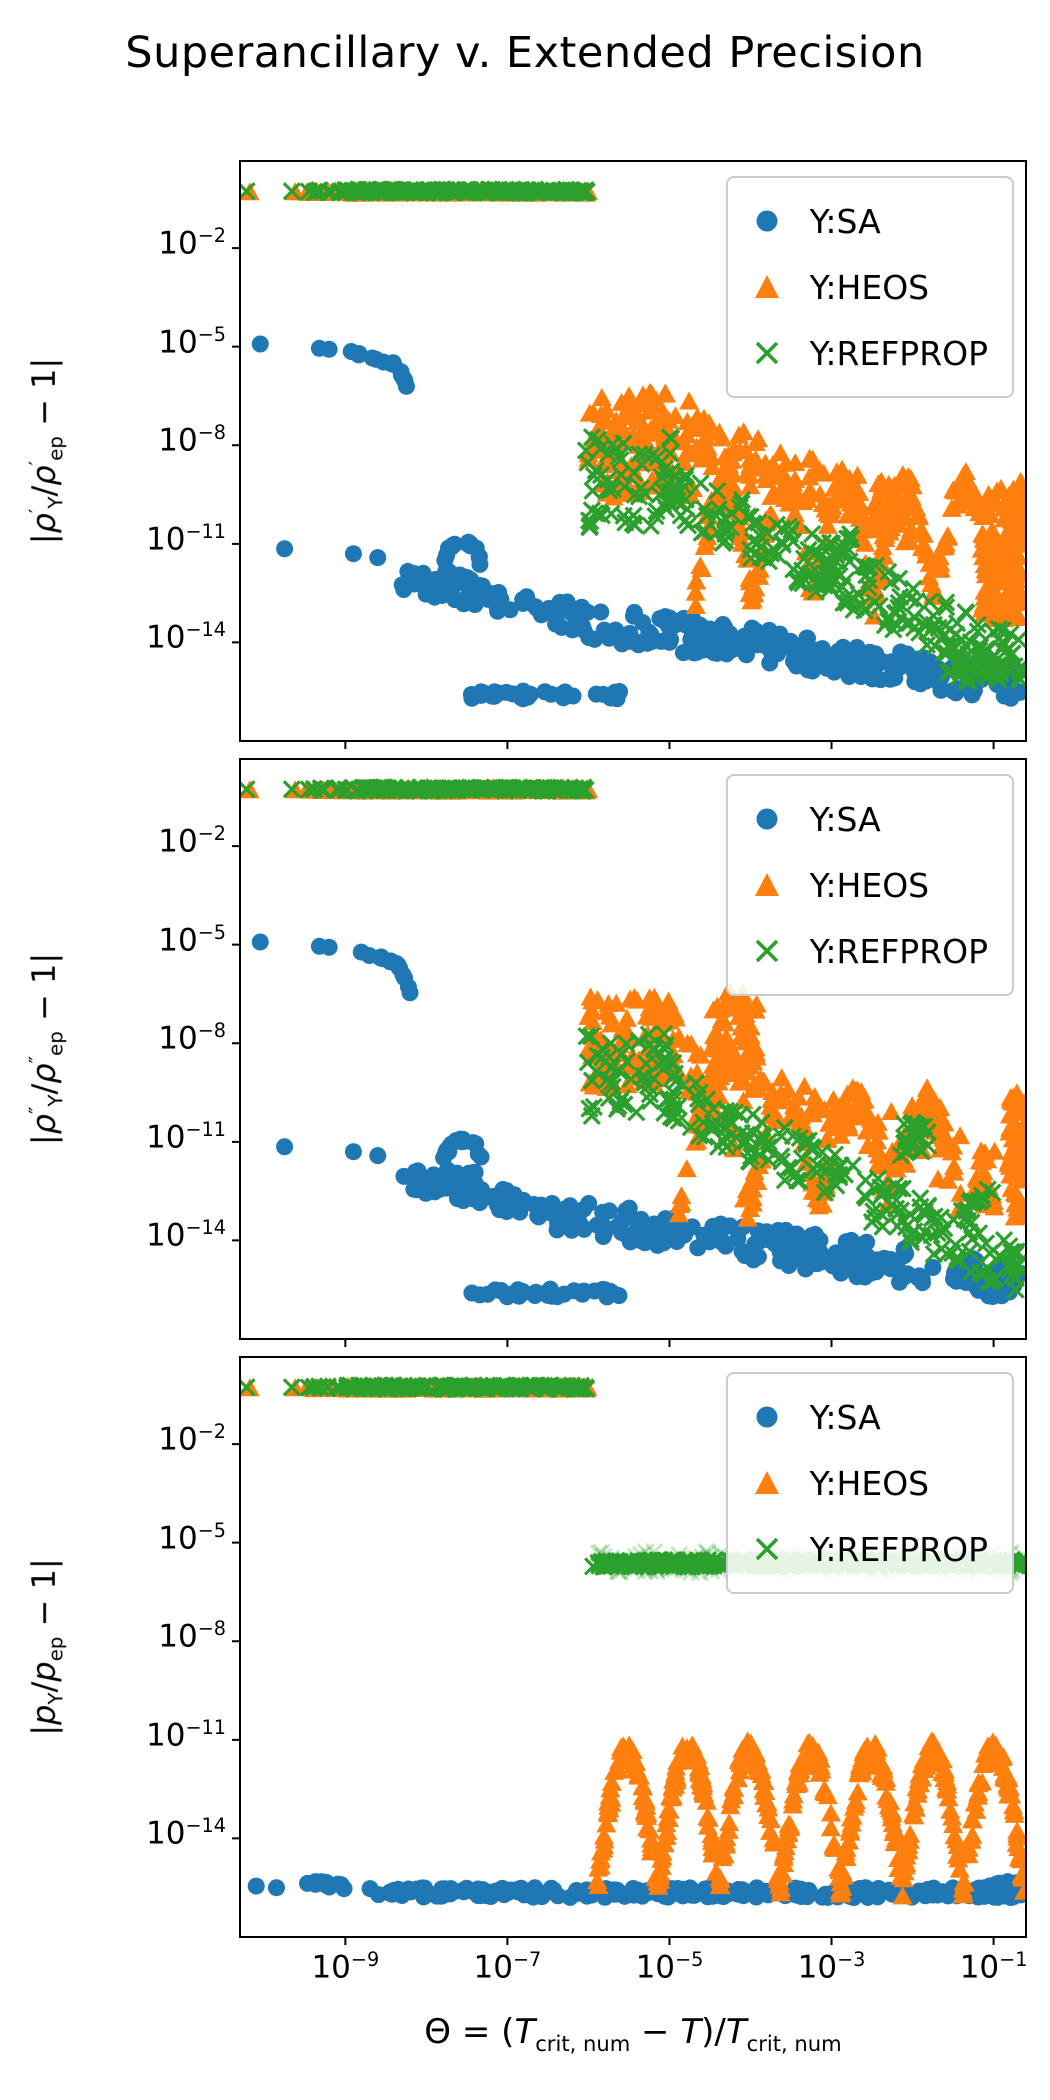  Describe the element at coordinates (993, 1967) in the screenshot. I see `x-tick-label: 10⁻¹` at that location.